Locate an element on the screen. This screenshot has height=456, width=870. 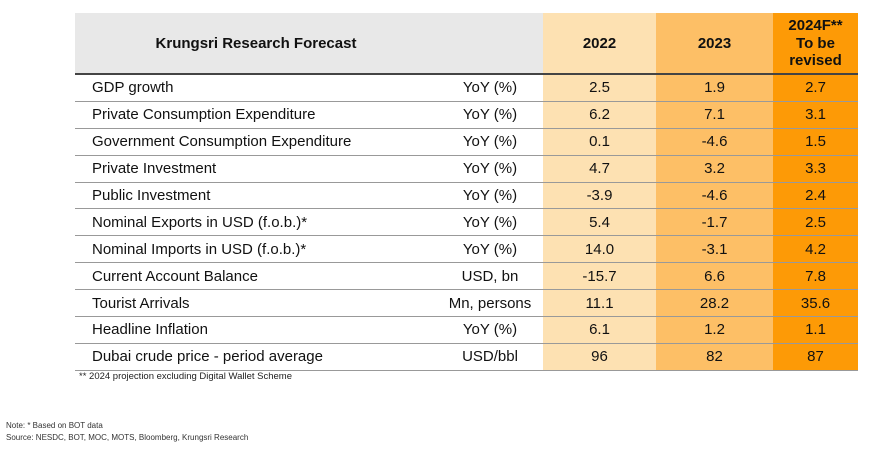
year-2024-label: 2024F** is located at coordinates (815, 25).